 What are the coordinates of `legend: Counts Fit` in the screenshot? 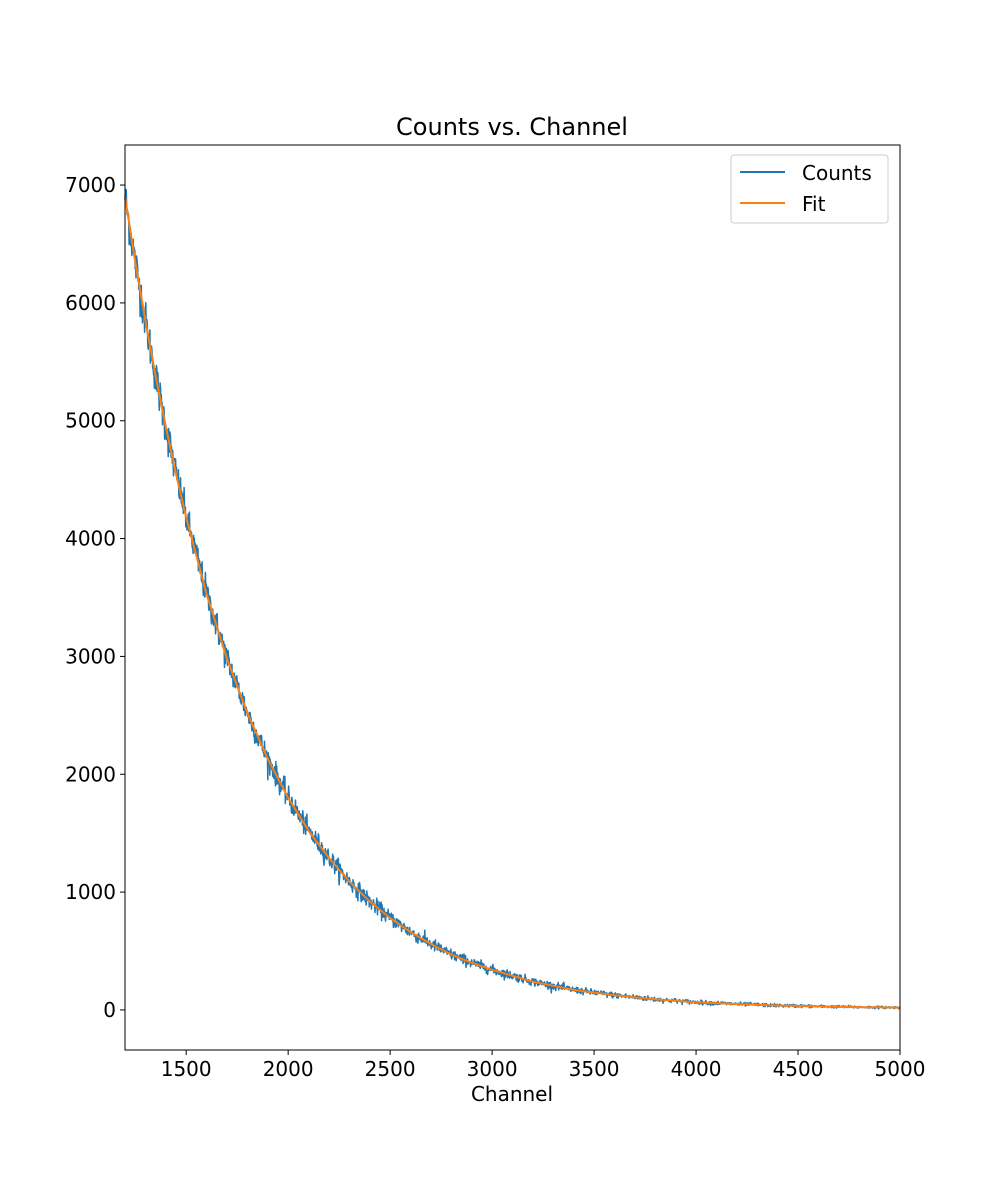 It's located at (809, 189).